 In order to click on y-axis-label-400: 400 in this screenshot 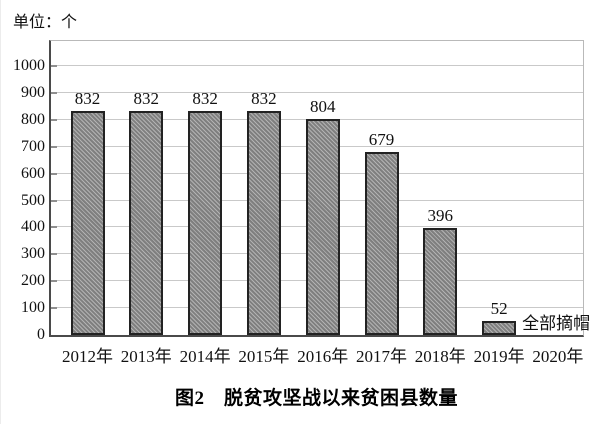, I will do `click(33, 227)`.